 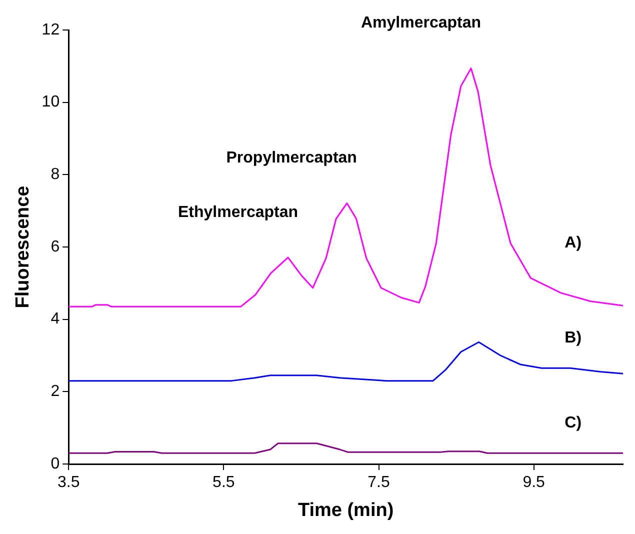 What do you see at coordinates (421, 23) in the screenshot?
I see `annotation: Amylmercaptan` at bounding box center [421, 23].